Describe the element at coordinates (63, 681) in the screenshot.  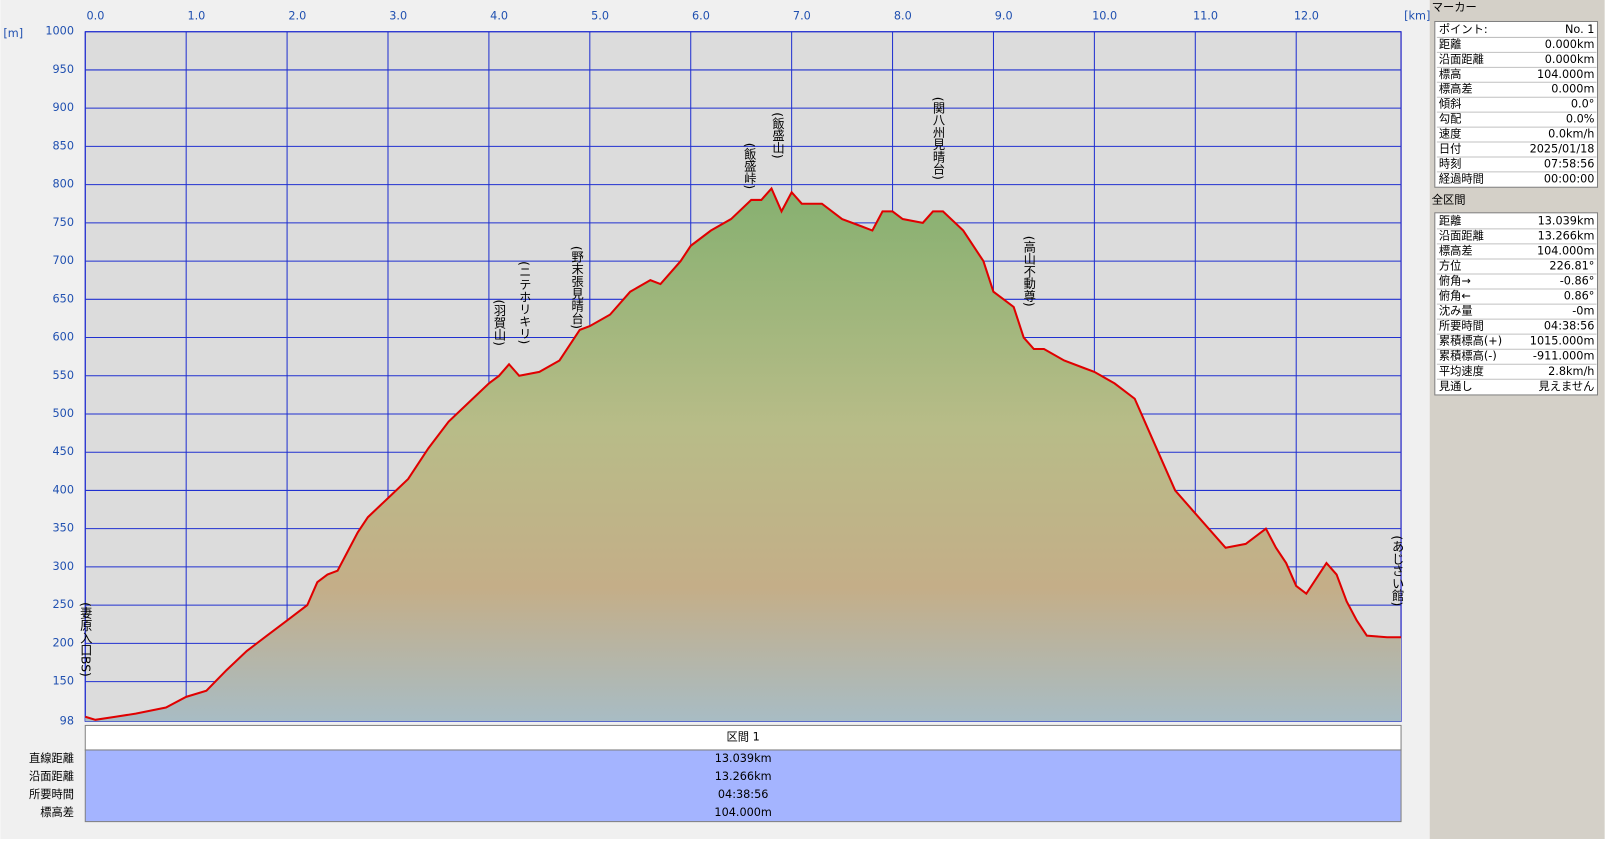
I see `y-tick-label: 150` at that location.